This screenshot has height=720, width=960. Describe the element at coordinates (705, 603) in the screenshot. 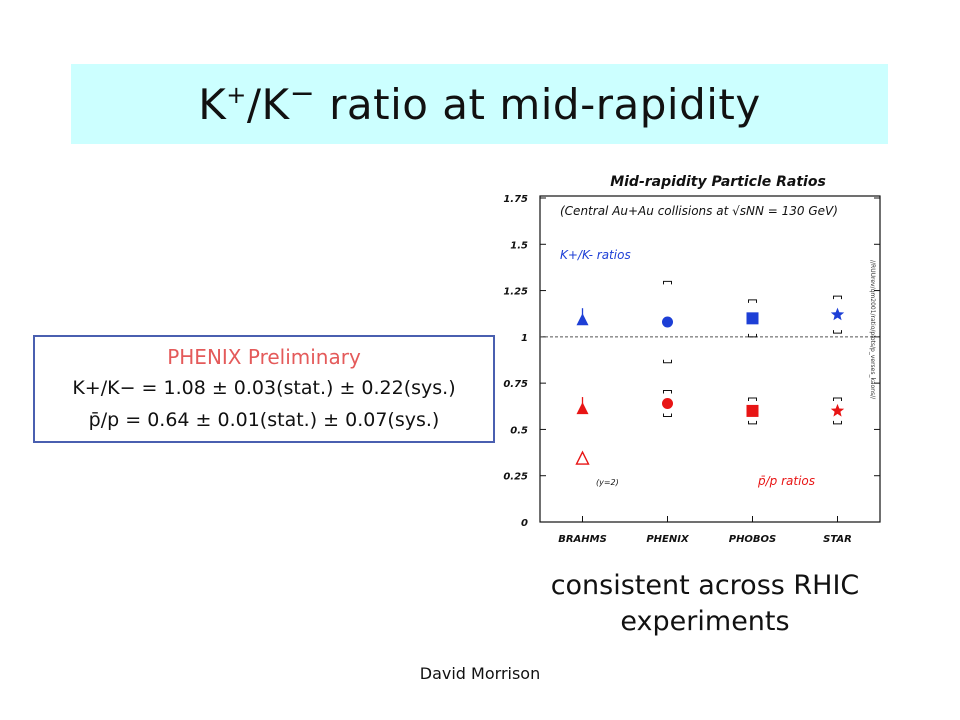

I see `caption: consistent across RHIC experiments` at that location.